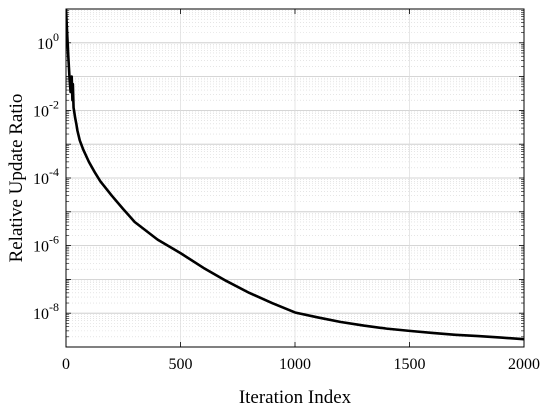 The height and width of the screenshot is (417, 550). I want to click on x-tick-label: 500, so click(181, 364).